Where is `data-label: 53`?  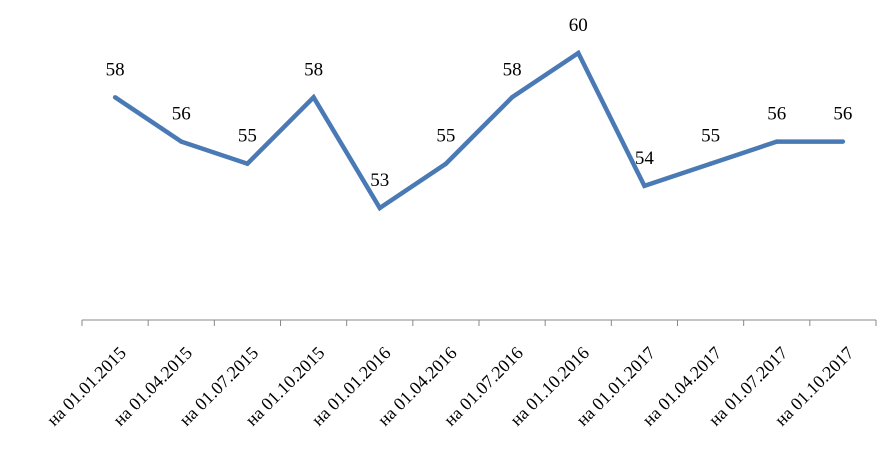
data-label: 53 is located at coordinates (379, 180).